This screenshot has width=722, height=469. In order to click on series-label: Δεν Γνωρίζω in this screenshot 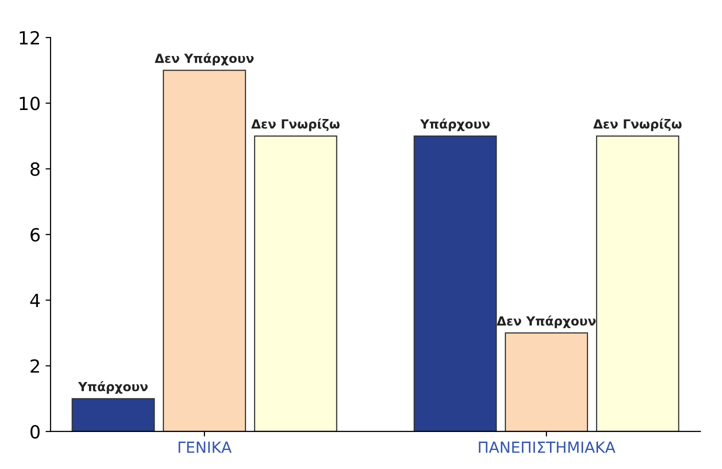, I will do `click(295, 125)`.